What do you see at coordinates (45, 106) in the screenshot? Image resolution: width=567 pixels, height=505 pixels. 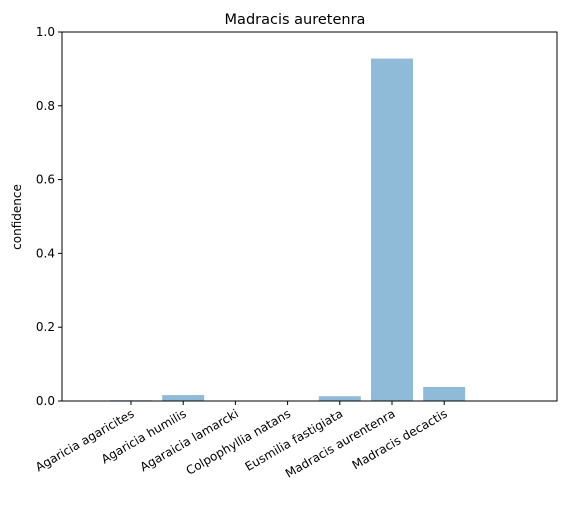 I see `y-tick-label: 0.8` at bounding box center [45, 106].